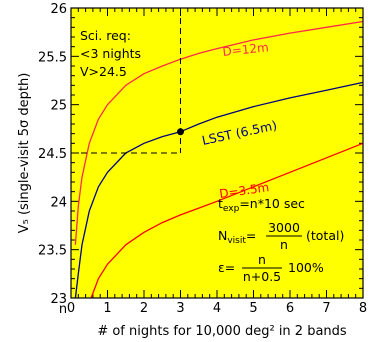  I want to click on lsst-marker-point, so click(180, 132).